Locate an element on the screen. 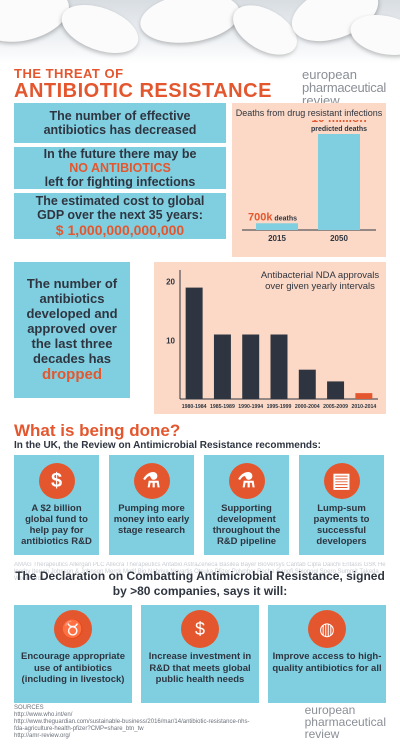 Image resolution: width=400 pixels, height=748 pixels. deaths-chart-panel is located at coordinates (309, 180).